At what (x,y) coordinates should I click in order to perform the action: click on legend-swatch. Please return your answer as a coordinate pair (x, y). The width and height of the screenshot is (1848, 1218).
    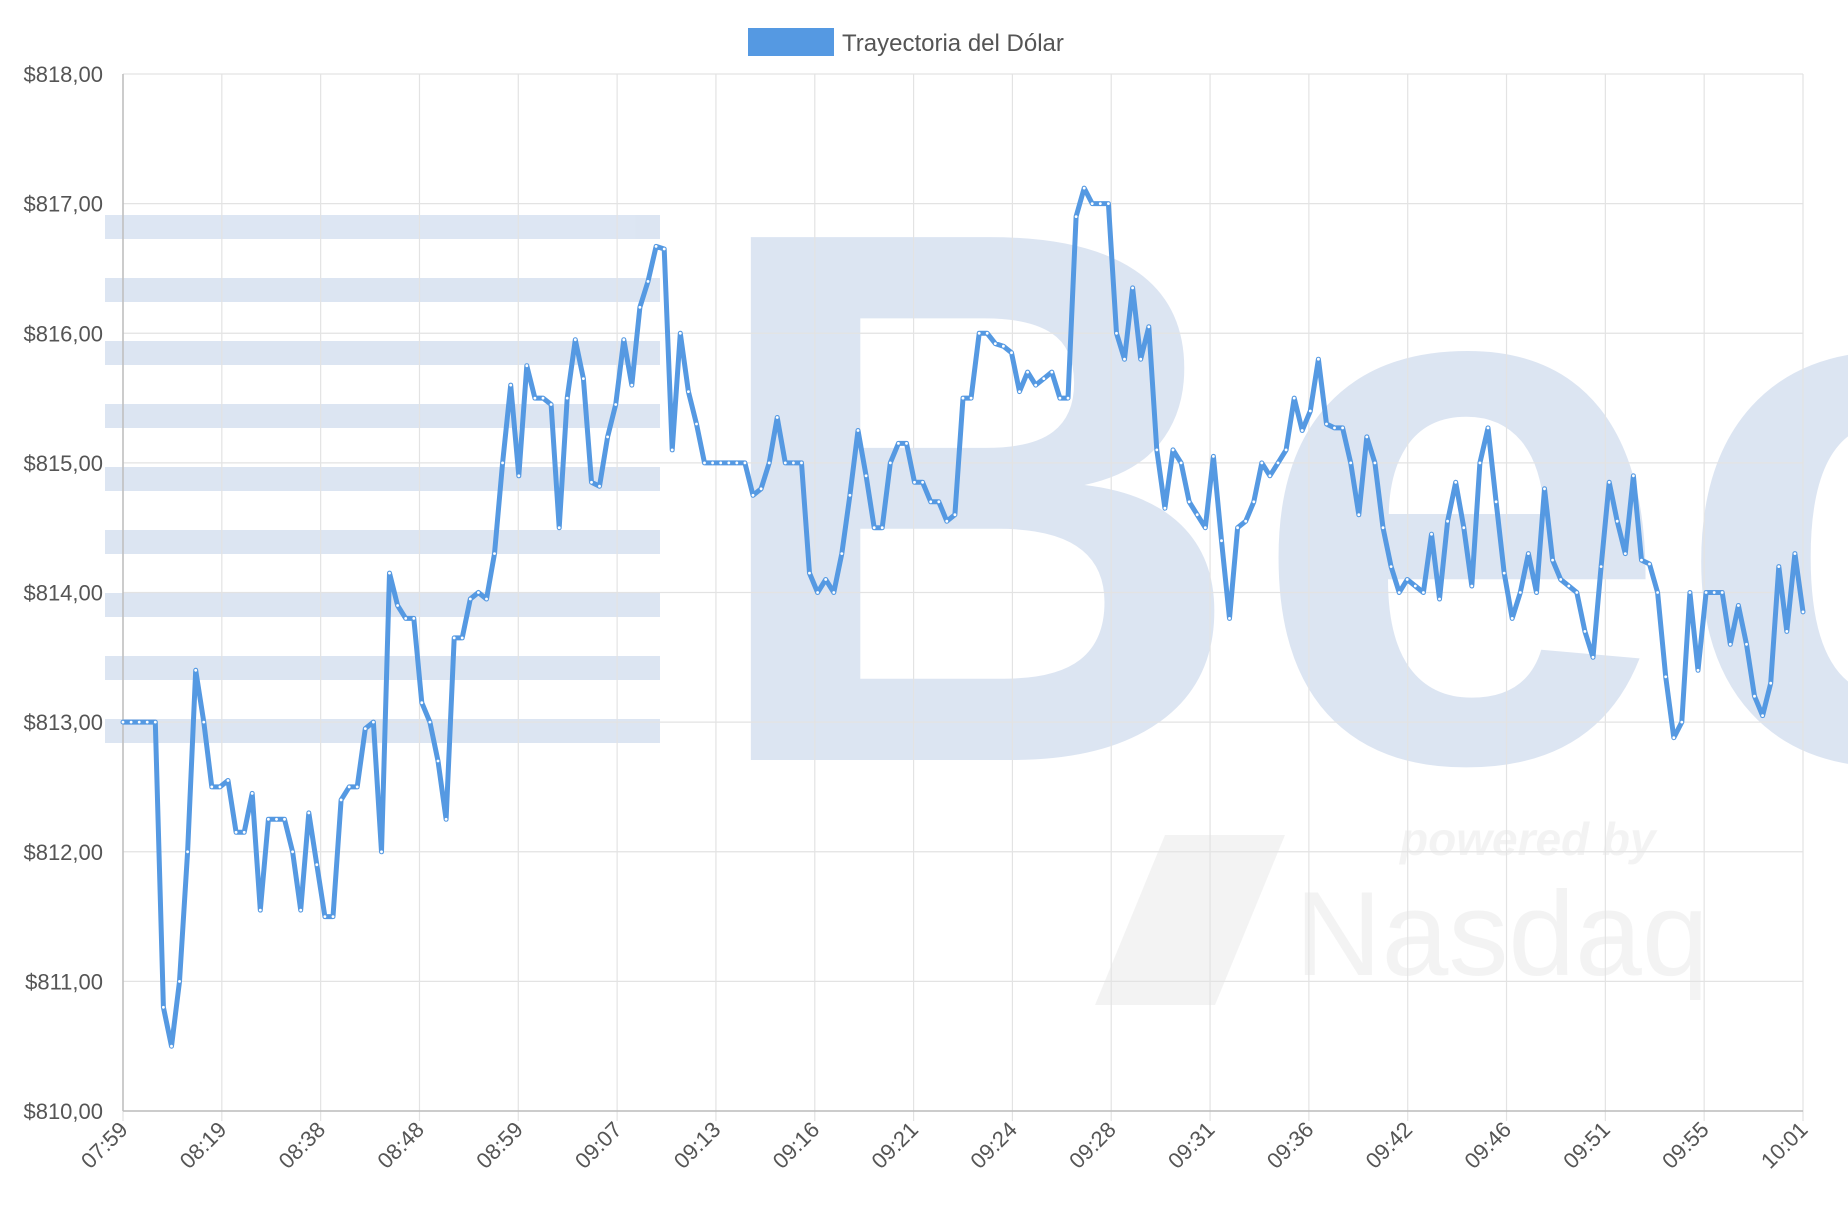
    Looking at the image, I should click on (791, 42).